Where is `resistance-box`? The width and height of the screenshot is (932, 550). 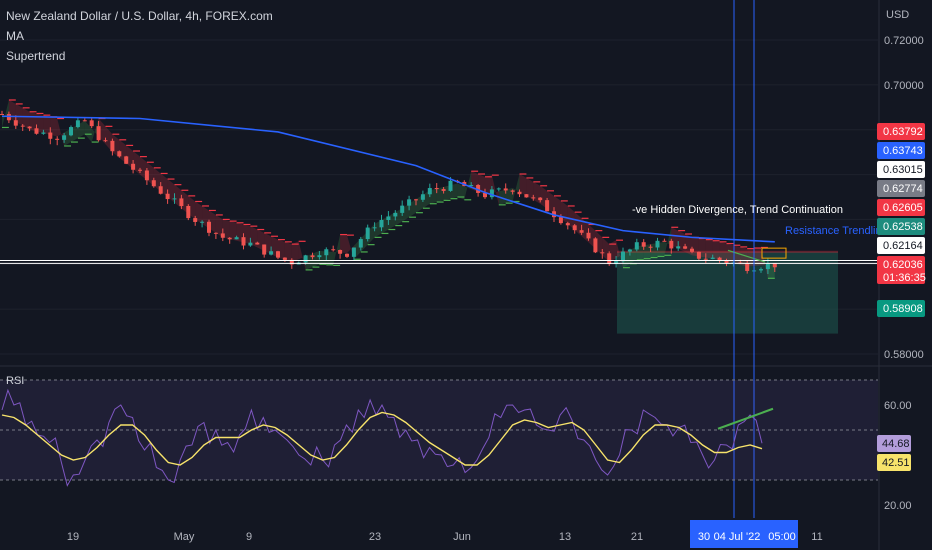
resistance-box is located at coordinates (774, 253).